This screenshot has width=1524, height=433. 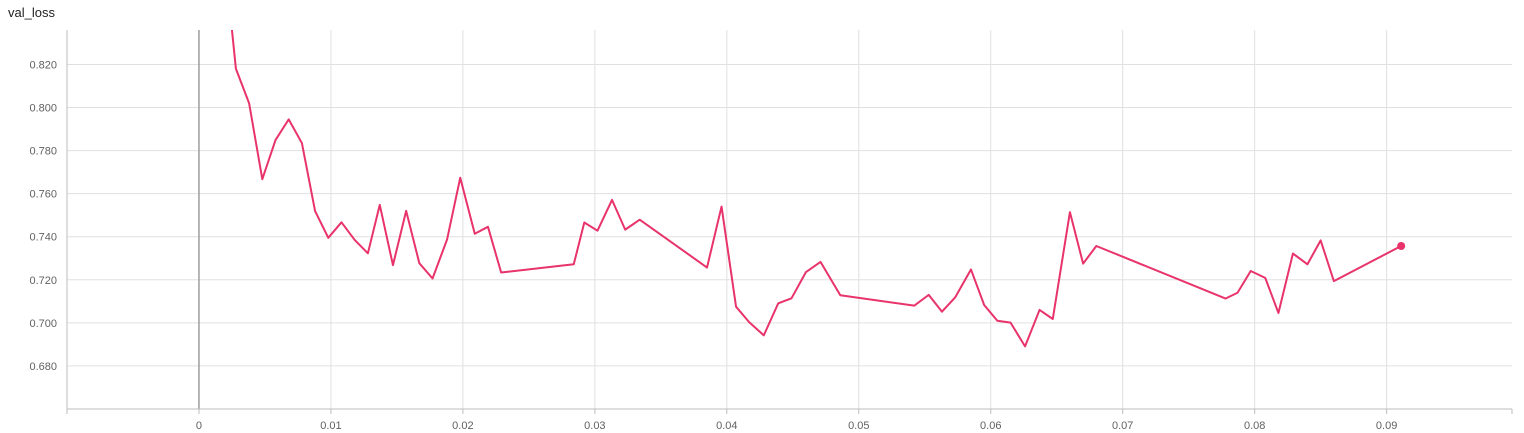 I want to click on x-tick-label: 0, so click(x=199, y=426).